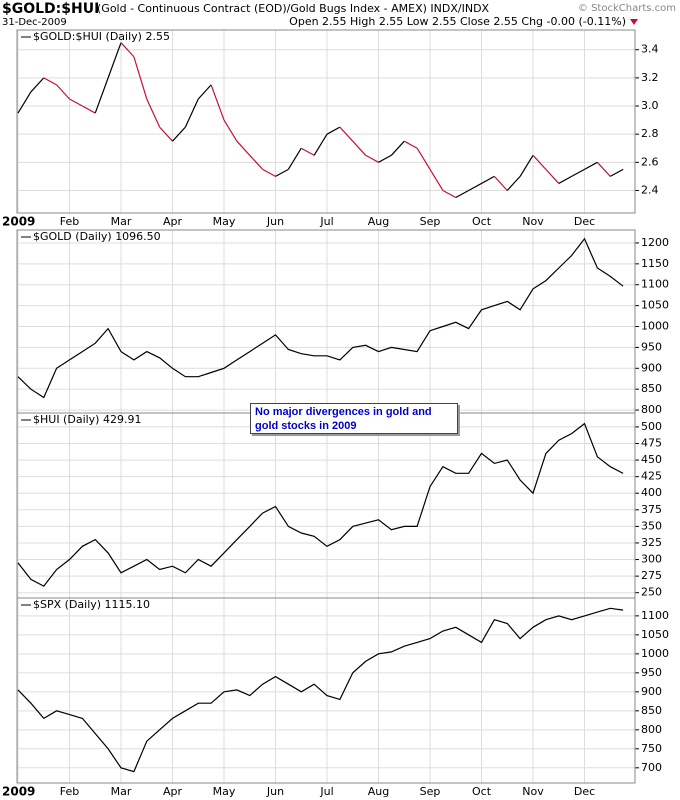 The image size is (680, 800). What do you see at coordinates (651, 426) in the screenshot?
I see `y-tick-label: 500` at bounding box center [651, 426].